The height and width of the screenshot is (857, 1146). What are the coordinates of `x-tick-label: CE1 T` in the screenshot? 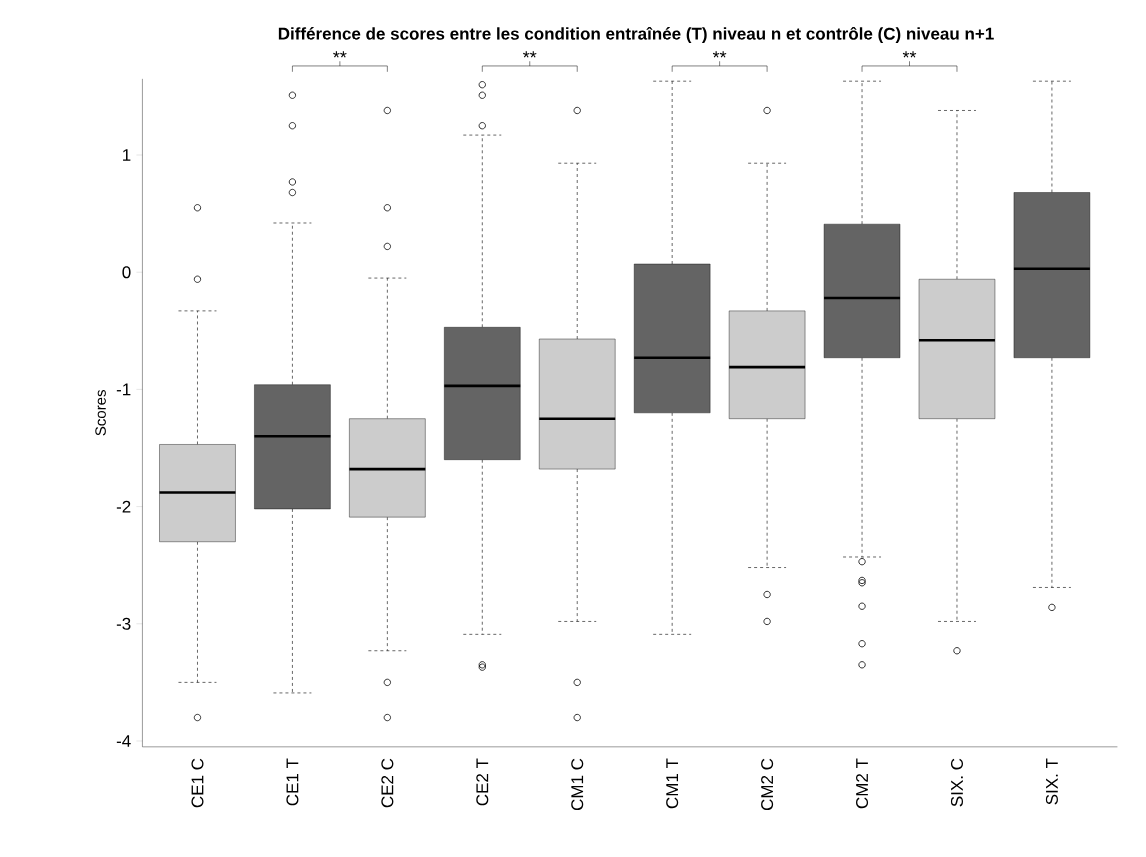 It's located at (292, 782).